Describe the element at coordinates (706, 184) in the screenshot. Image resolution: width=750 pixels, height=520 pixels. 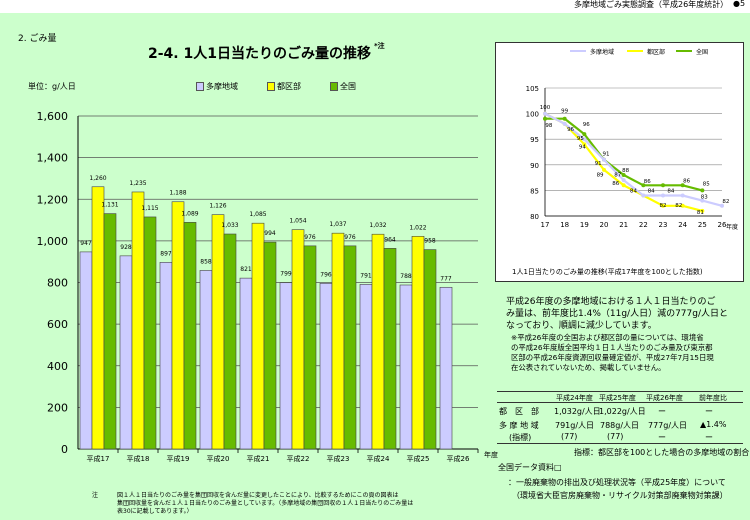
I see `inset-point-label: 85` at that location.